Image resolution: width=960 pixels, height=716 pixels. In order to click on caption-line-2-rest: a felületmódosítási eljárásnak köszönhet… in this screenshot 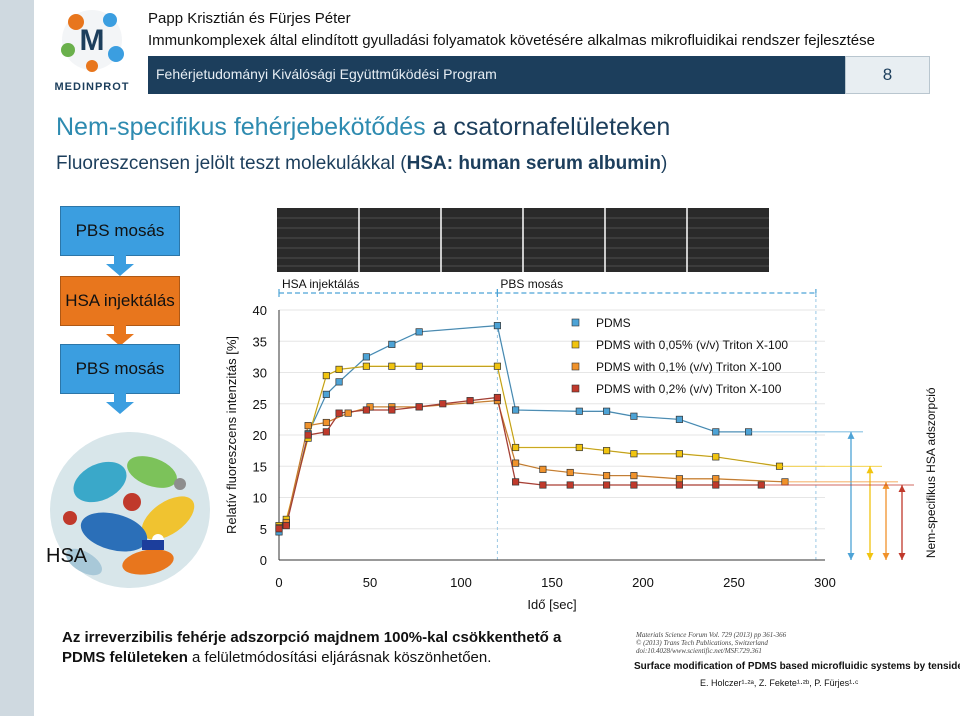, I will do `click(339, 657)`.